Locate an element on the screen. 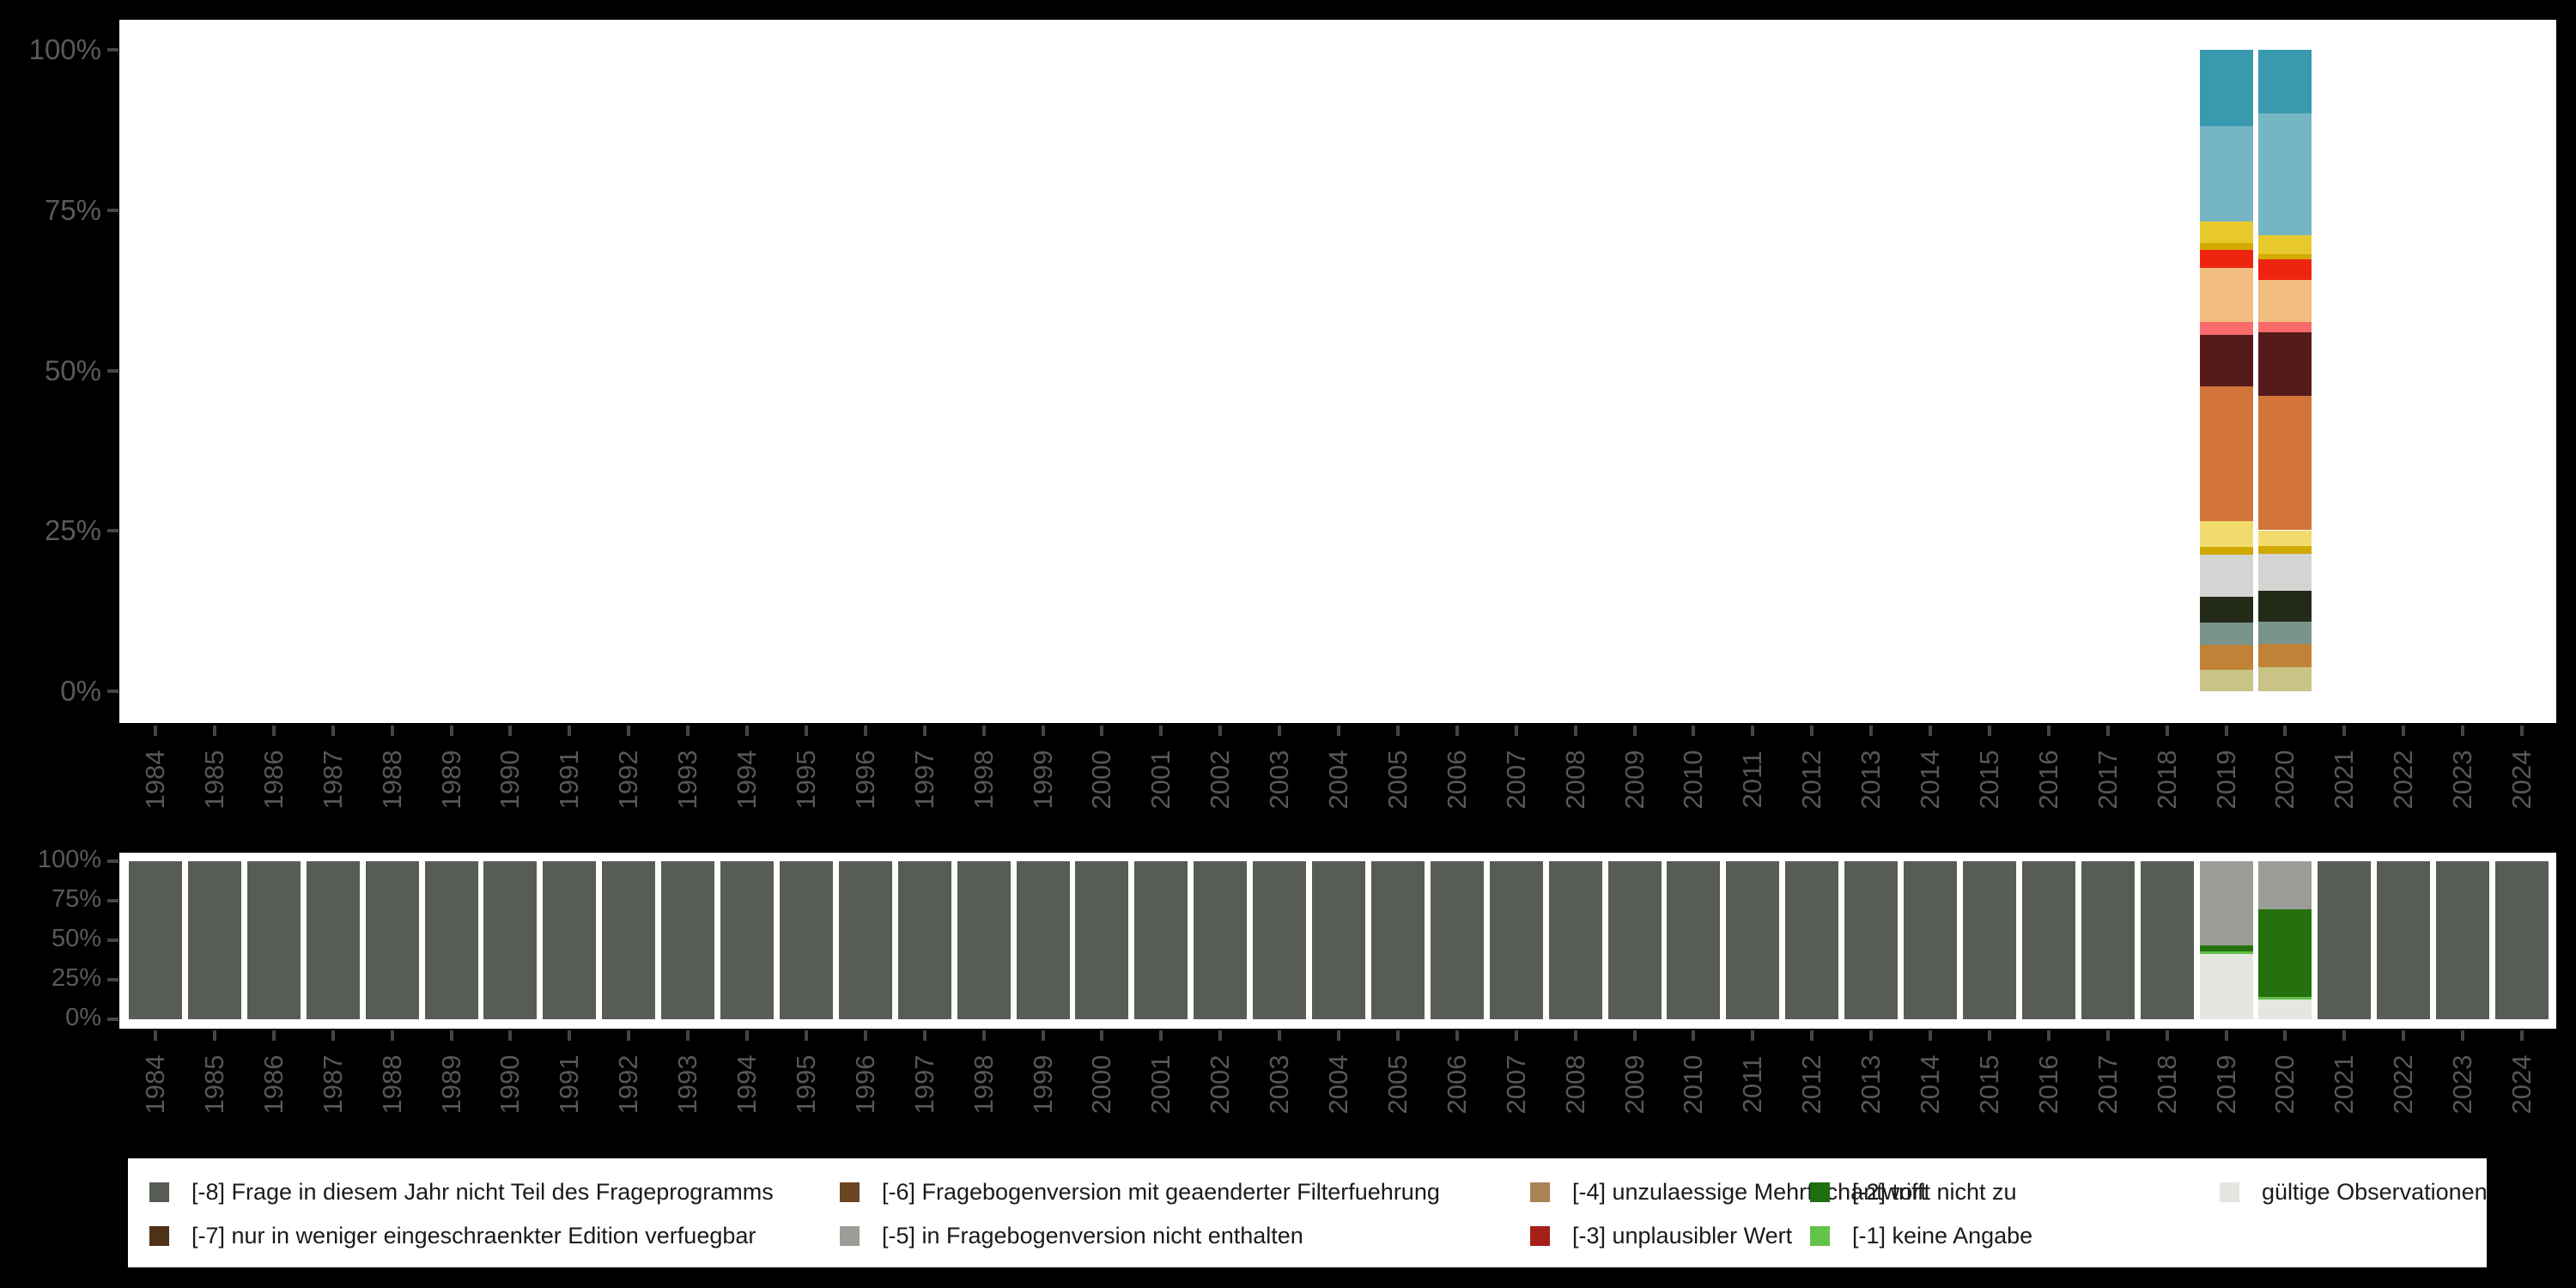  bar-segment-2017 is located at coordinates (2108, 940).